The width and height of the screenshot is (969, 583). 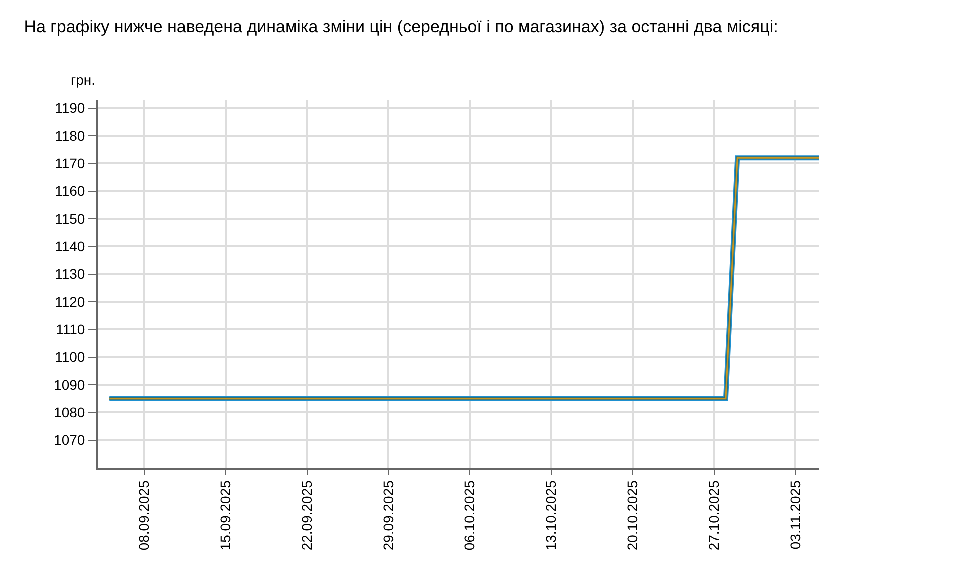 What do you see at coordinates (795, 515) in the screenshot?
I see `x-tick-label: 03.11.2025` at bounding box center [795, 515].